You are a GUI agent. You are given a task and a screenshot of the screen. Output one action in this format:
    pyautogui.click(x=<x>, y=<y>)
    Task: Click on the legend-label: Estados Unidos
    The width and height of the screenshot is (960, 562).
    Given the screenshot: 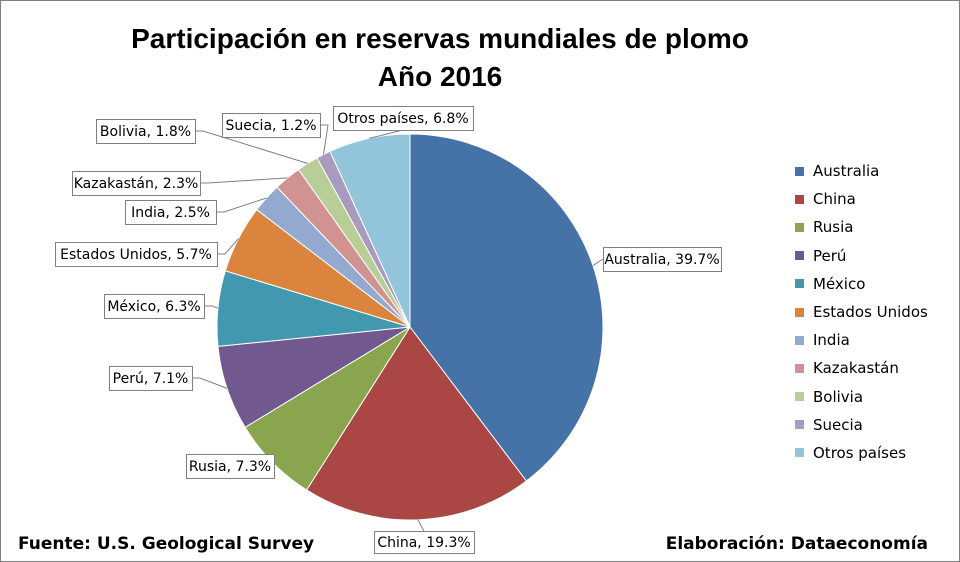 What is the action you would take?
    pyautogui.click(x=870, y=312)
    